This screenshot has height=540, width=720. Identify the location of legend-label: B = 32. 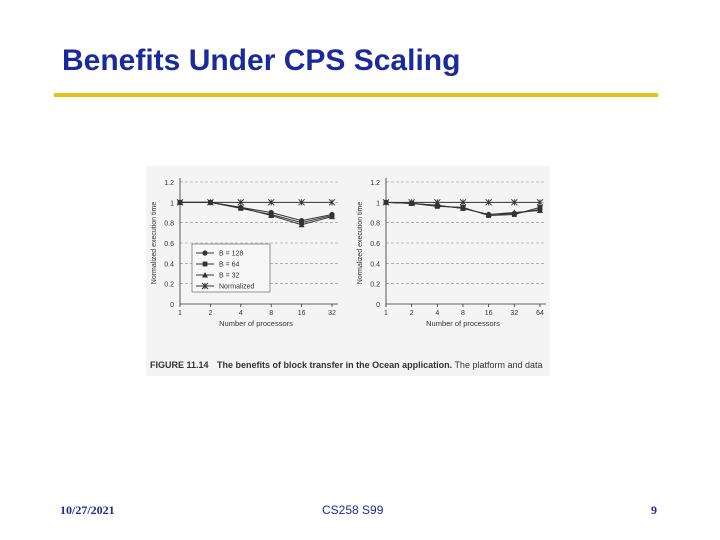
(229, 276).